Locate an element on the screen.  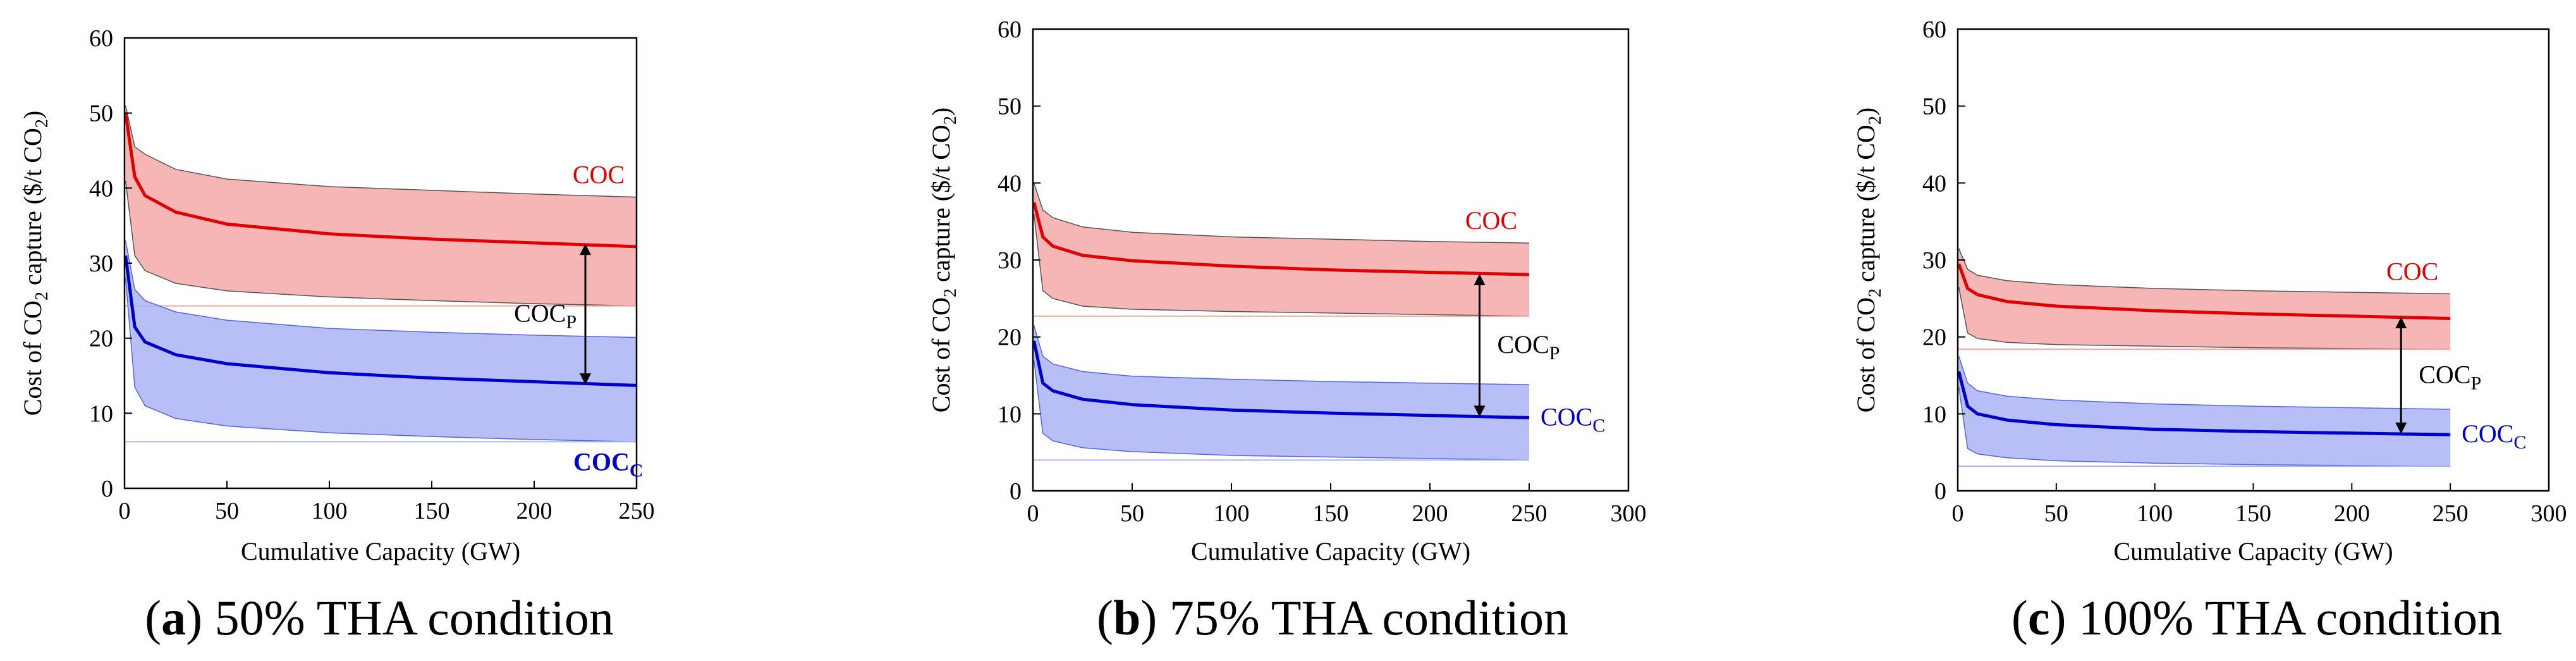
caption-letter: b is located at coordinates (1126, 617).